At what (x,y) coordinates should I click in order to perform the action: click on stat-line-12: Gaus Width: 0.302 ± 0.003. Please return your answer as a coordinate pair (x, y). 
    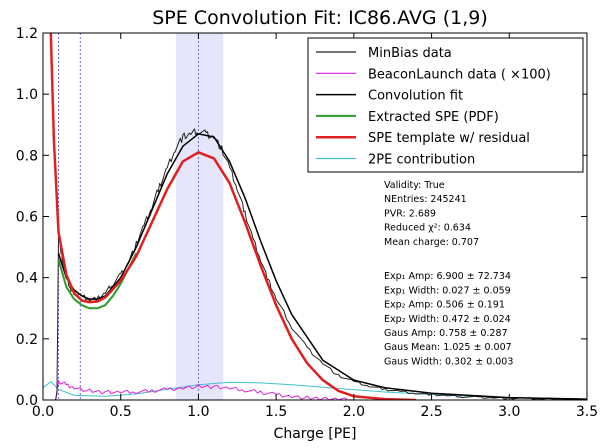
    Looking at the image, I should click on (448, 361).